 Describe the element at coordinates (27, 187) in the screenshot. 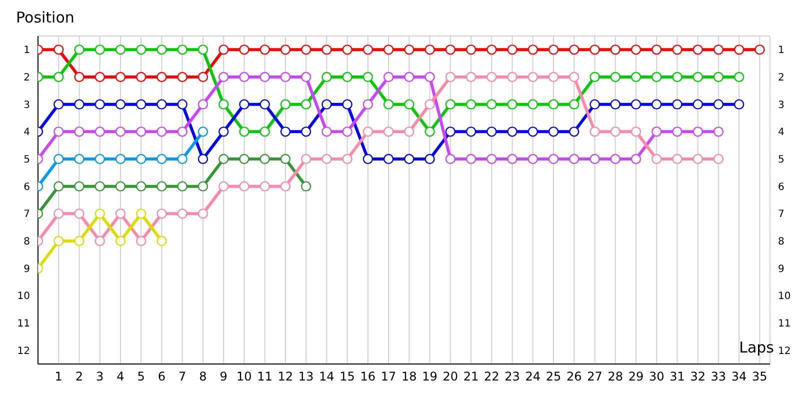

I see `y-tick-label: 6` at that location.